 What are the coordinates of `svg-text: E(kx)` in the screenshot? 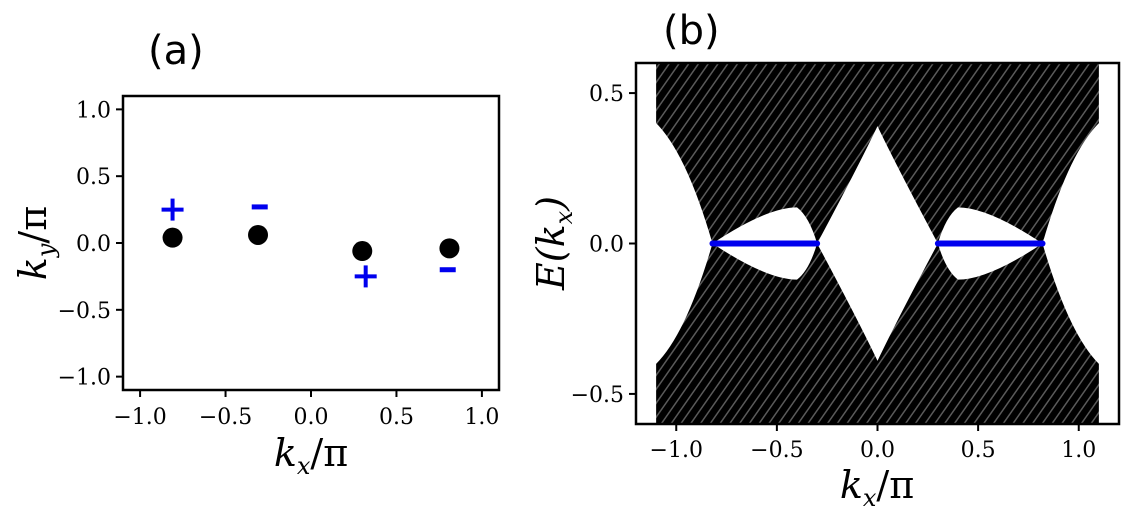 It's located at (553, 243).